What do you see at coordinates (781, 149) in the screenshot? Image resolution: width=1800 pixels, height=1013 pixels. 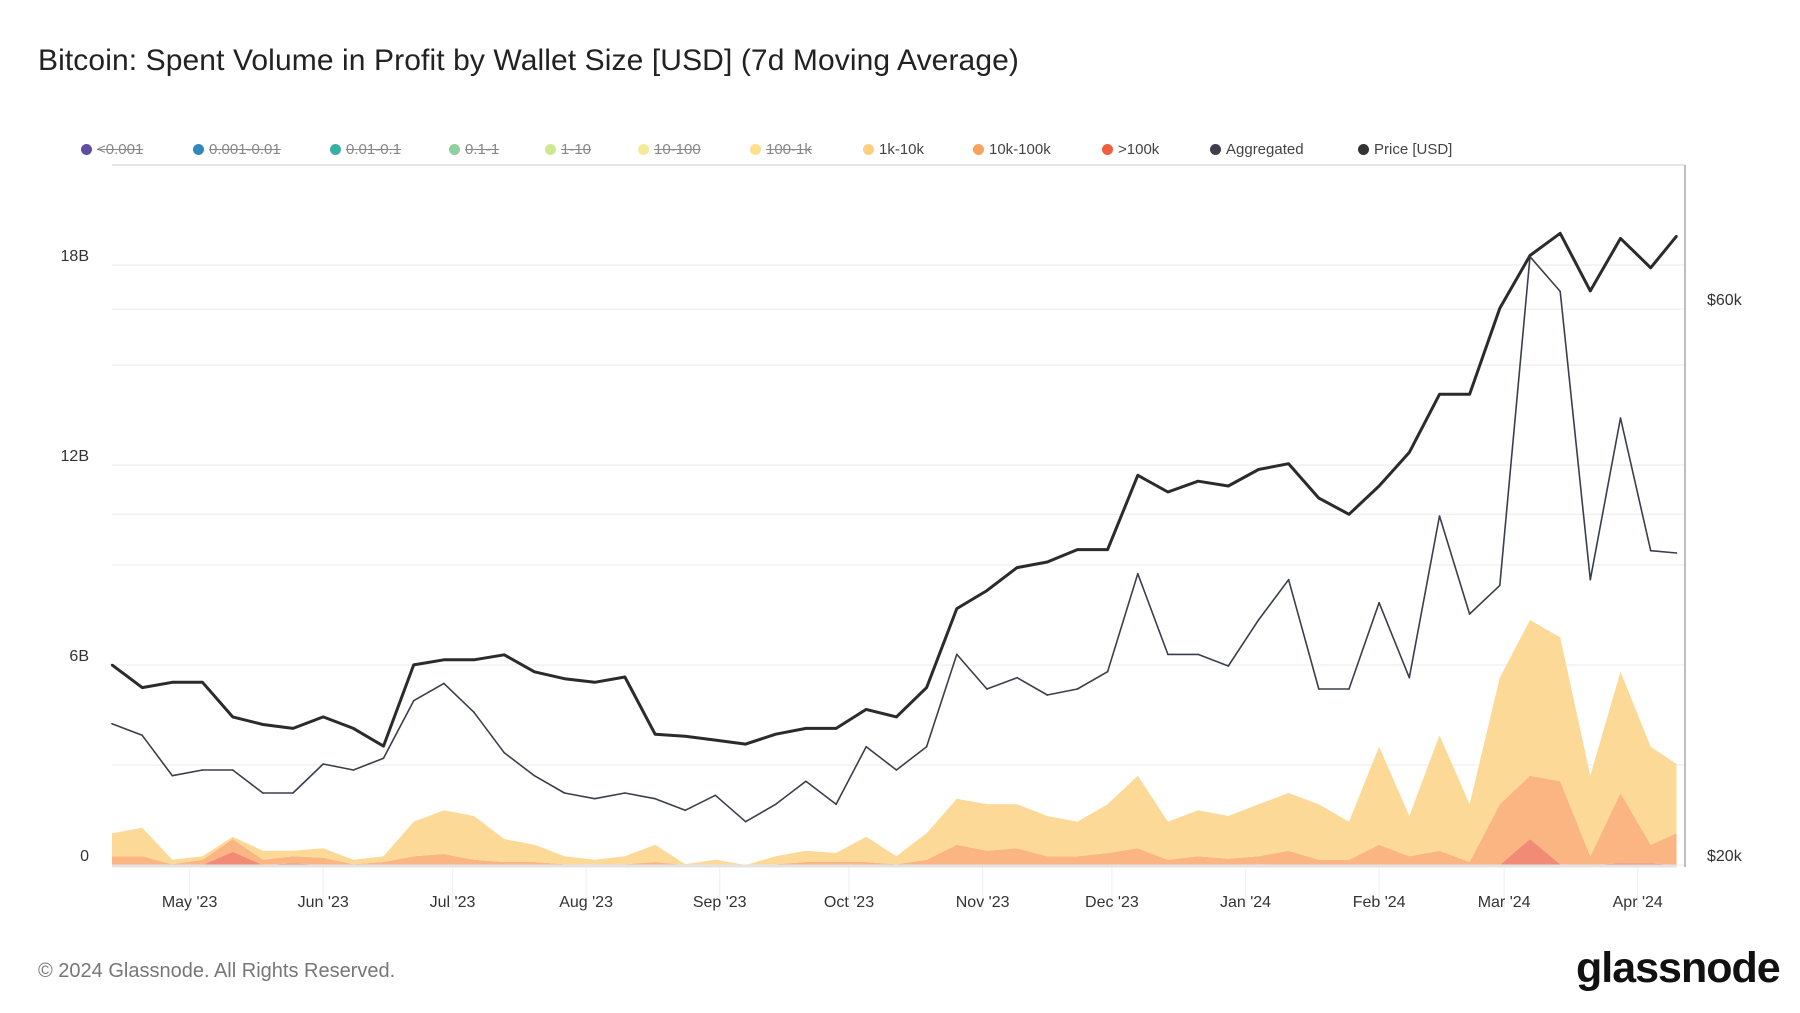 I see `legend-item-100-1k: 100-1k` at bounding box center [781, 149].